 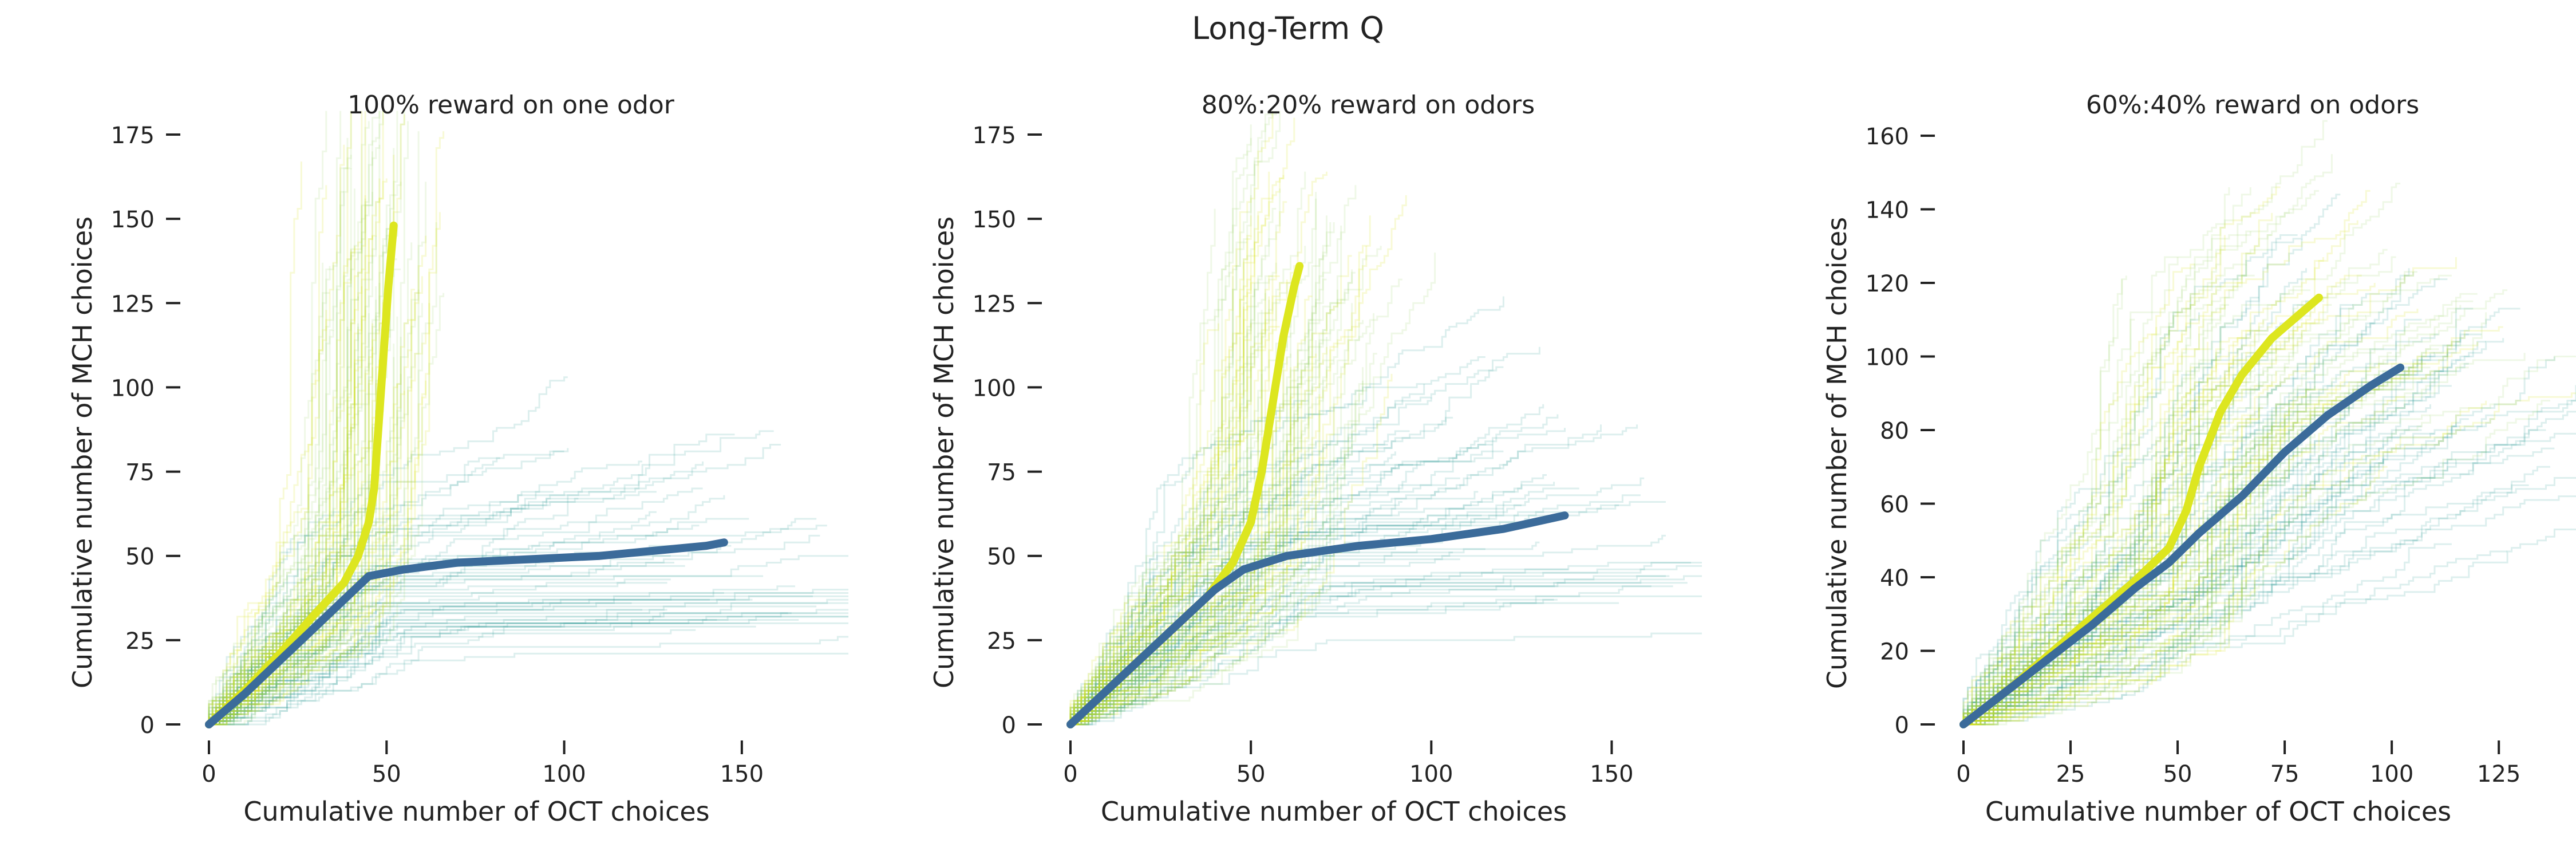 What do you see at coordinates (1894, 652) in the screenshot?
I see `y-tick-label: 20` at bounding box center [1894, 652].